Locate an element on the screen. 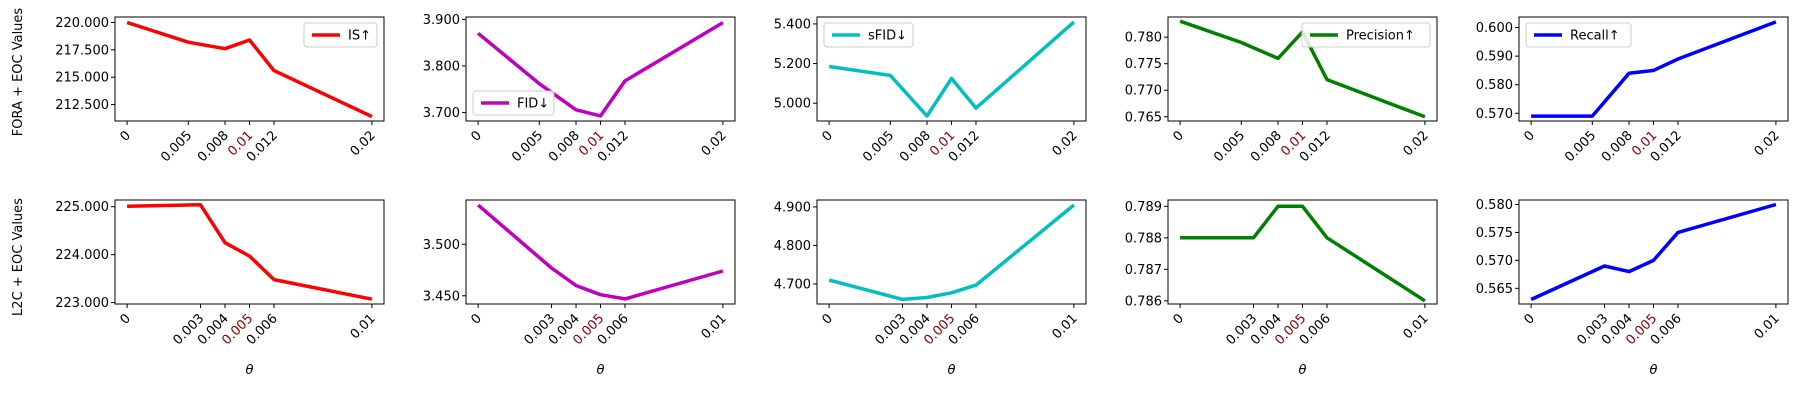  legend: Recall↑ is located at coordinates (1578, 35).